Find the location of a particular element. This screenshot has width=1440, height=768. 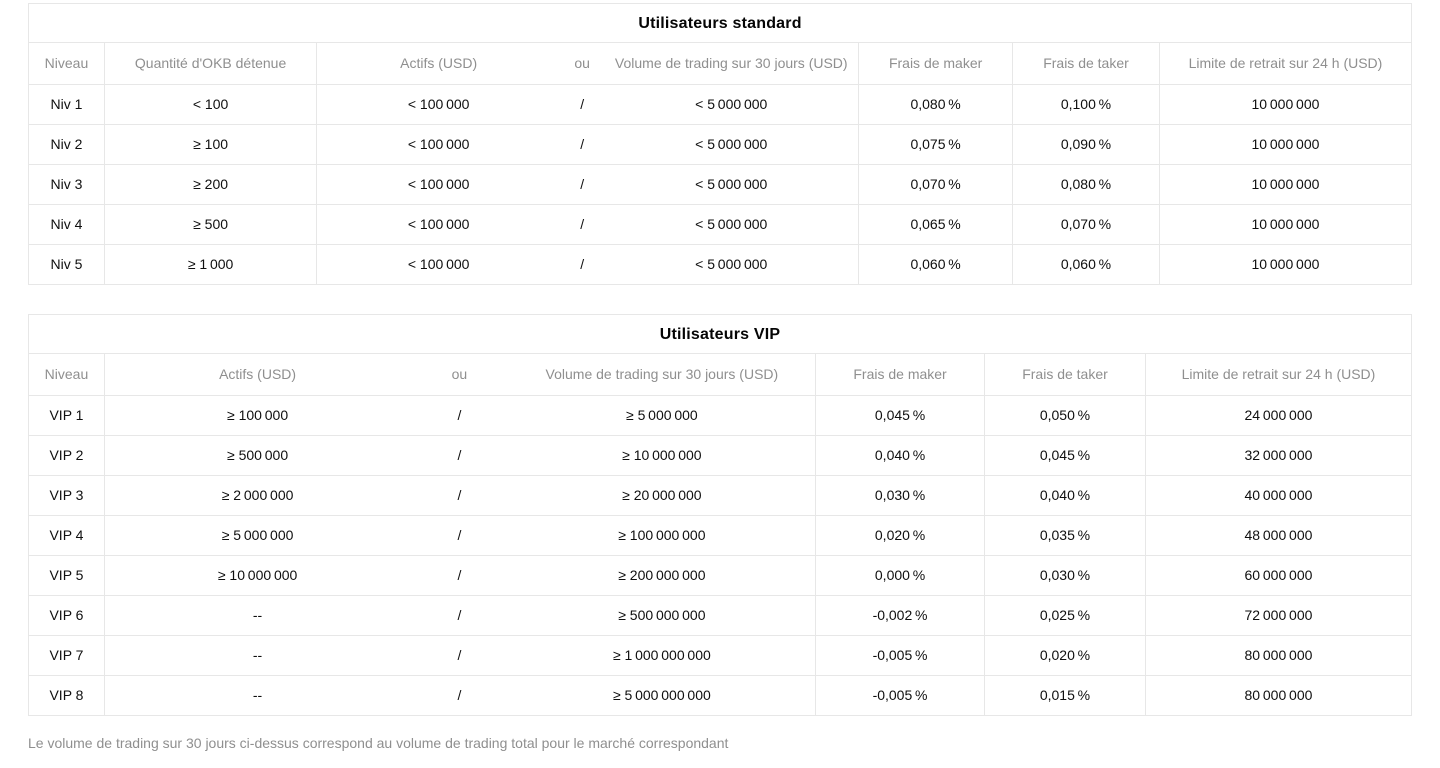

cell-niveau: Niv 5 is located at coordinates (67, 264).